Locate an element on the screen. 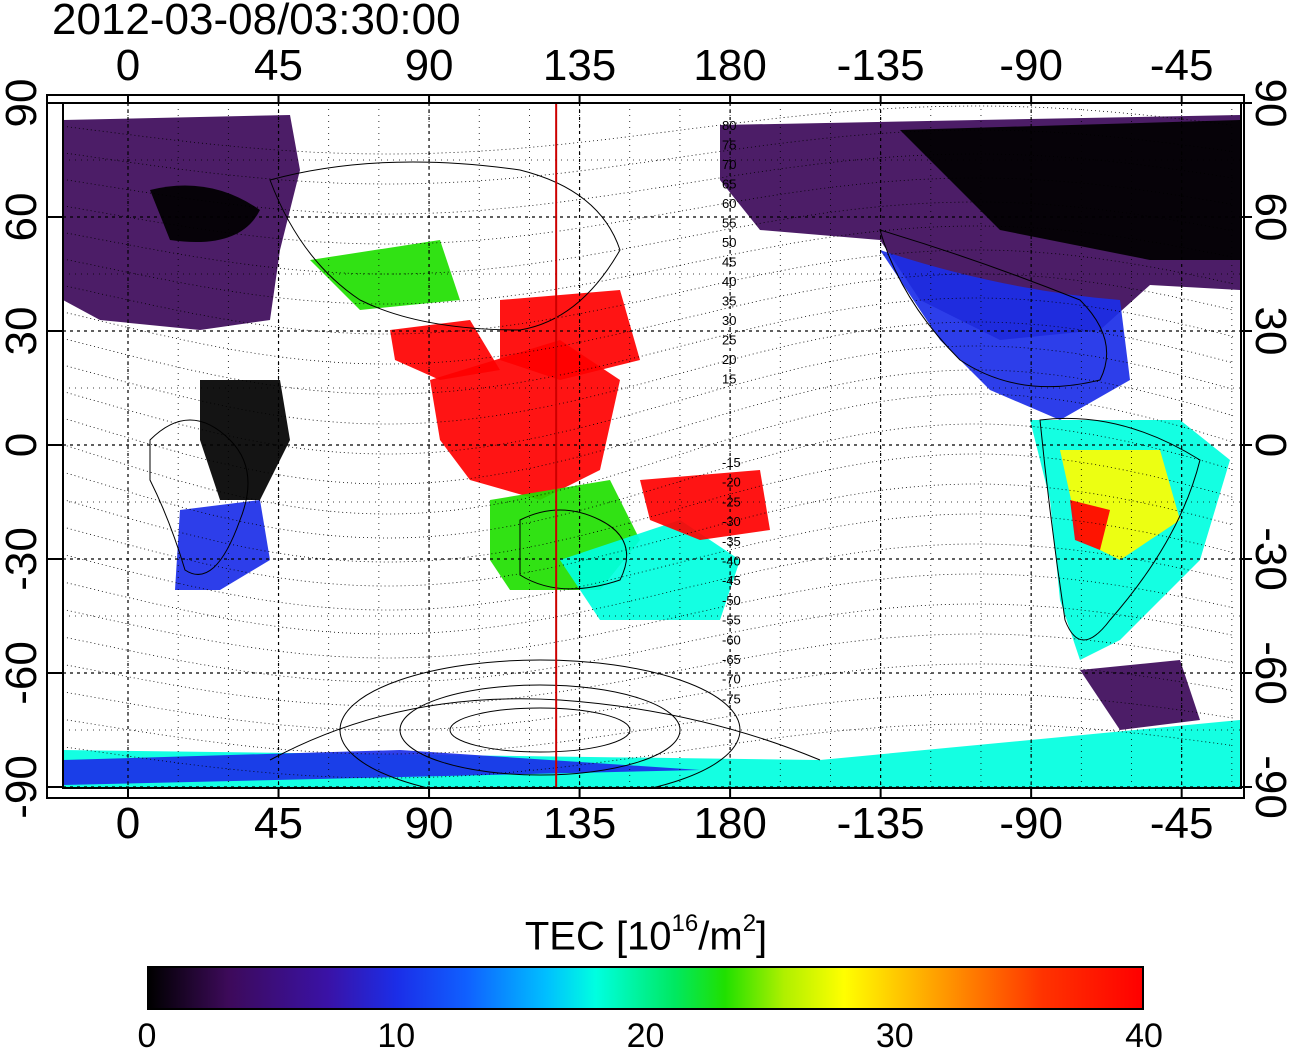 The width and height of the screenshot is (1292, 1057). y-tick-label-left: -30 is located at coordinates (23, 559).